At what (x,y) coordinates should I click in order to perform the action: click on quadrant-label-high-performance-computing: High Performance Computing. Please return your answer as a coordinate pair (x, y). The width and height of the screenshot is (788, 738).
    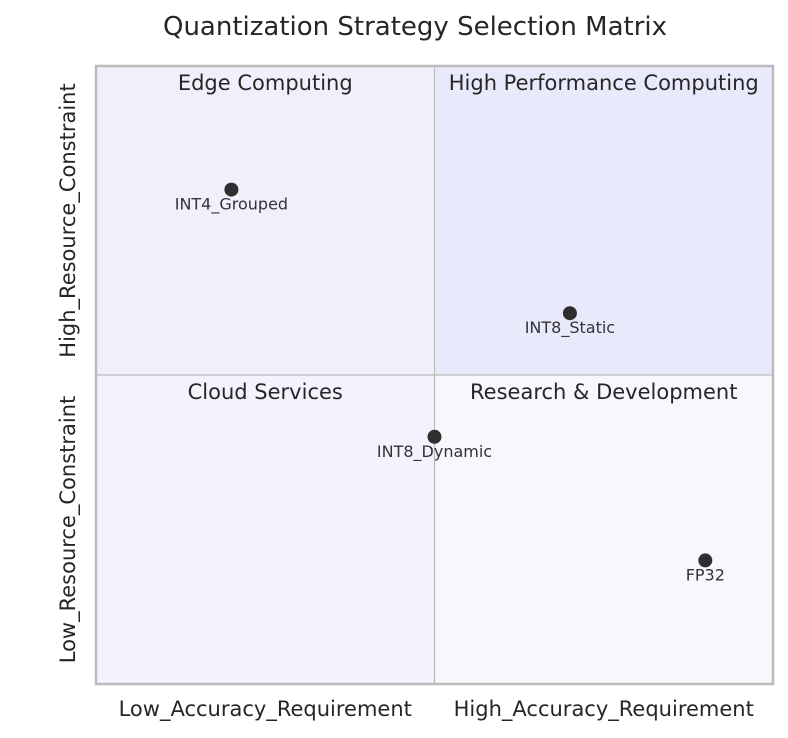
    Looking at the image, I should click on (604, 83).